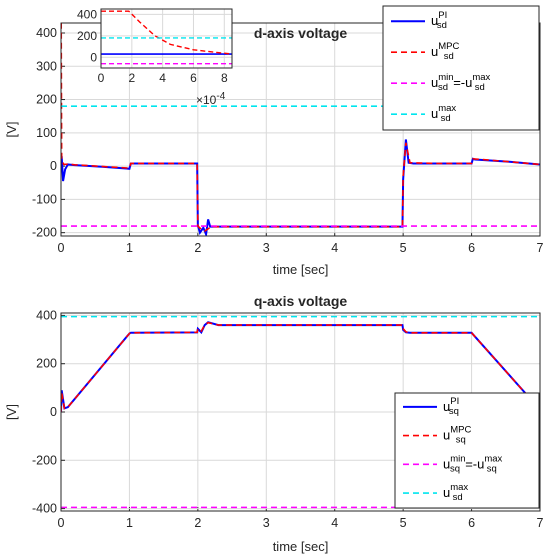 The image size is (550, 556). I want to click on series-line-u_sq^MPC, so click(300, 367).